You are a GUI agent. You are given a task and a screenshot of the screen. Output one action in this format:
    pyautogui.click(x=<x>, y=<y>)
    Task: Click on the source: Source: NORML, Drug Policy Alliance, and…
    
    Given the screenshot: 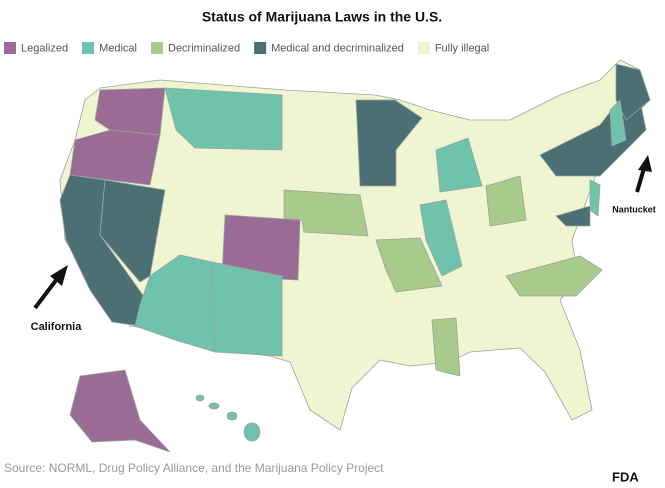 What is the action you would take?
    pyautogui.click(x=194, y=468)
    